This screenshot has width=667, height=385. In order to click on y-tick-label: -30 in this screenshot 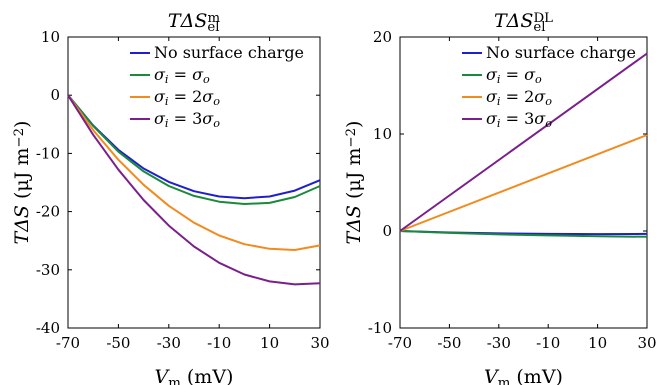, I will do `click(48, 270)`.